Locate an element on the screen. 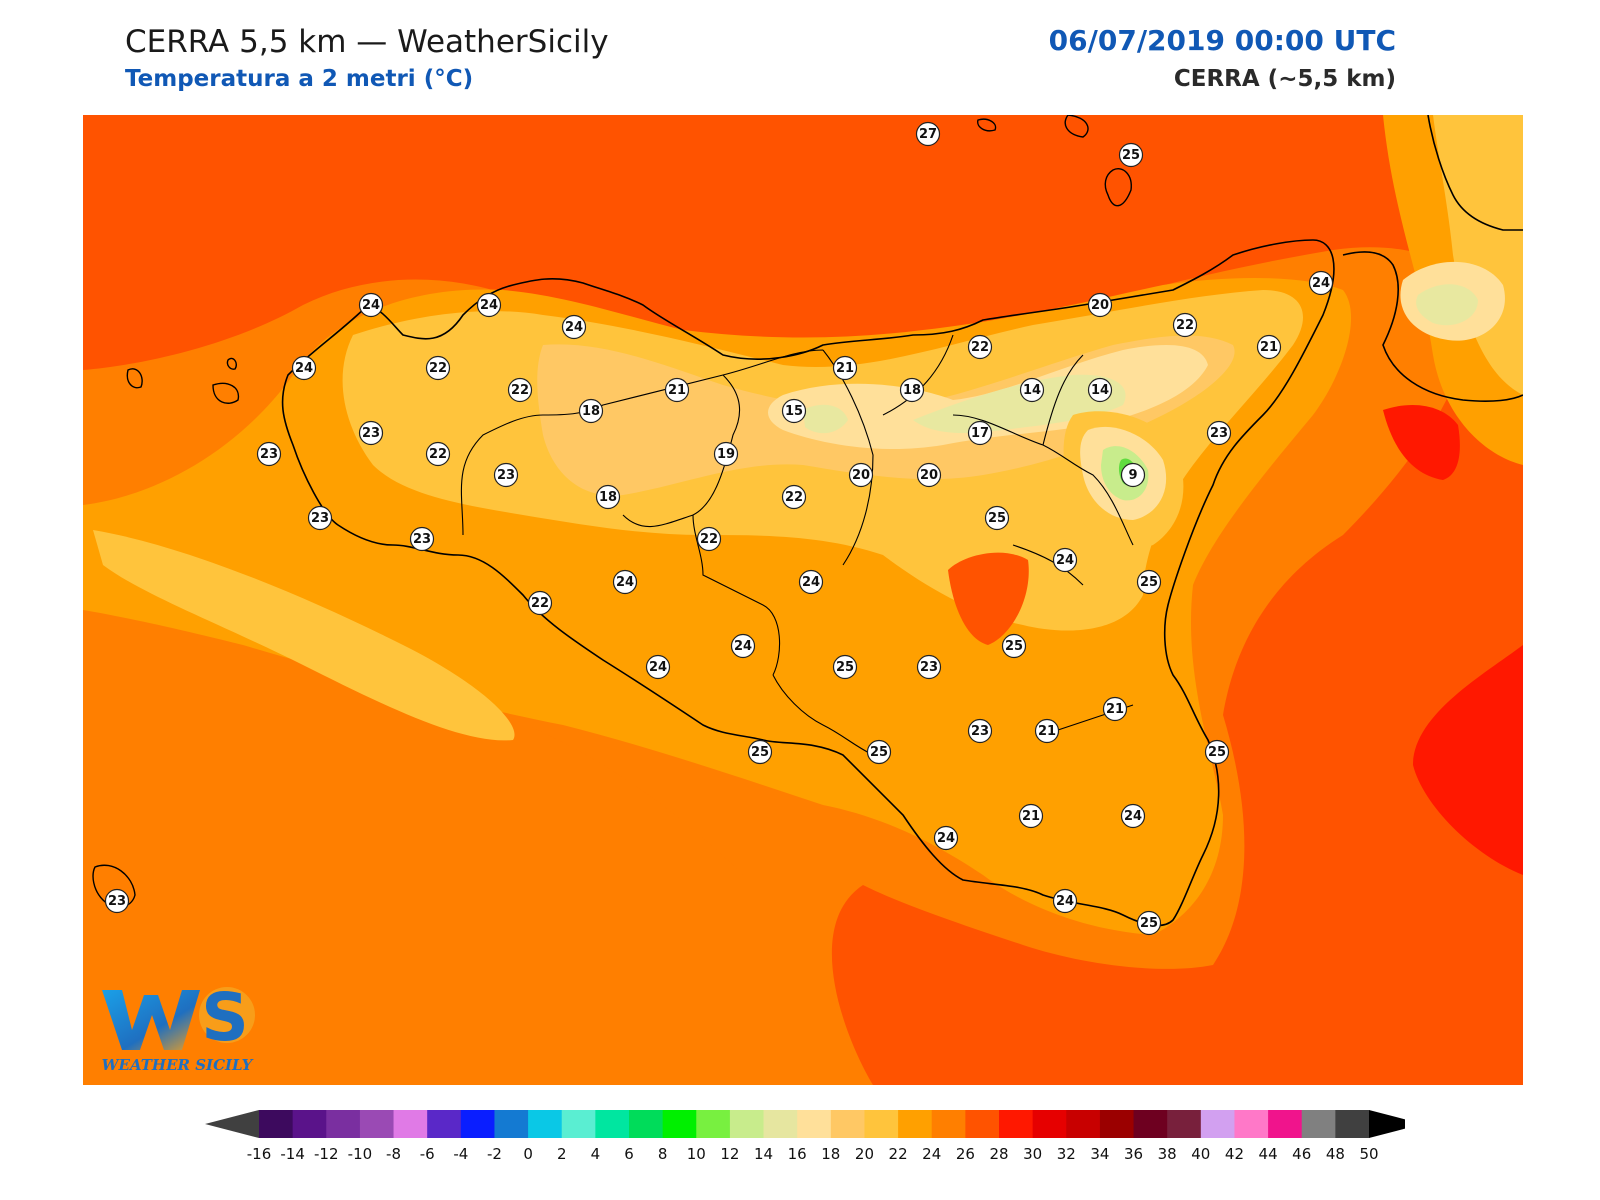 The height and width of the screenshot is (1200, 1600). field-band-26-28-inland is located at coordinates (988, 598).